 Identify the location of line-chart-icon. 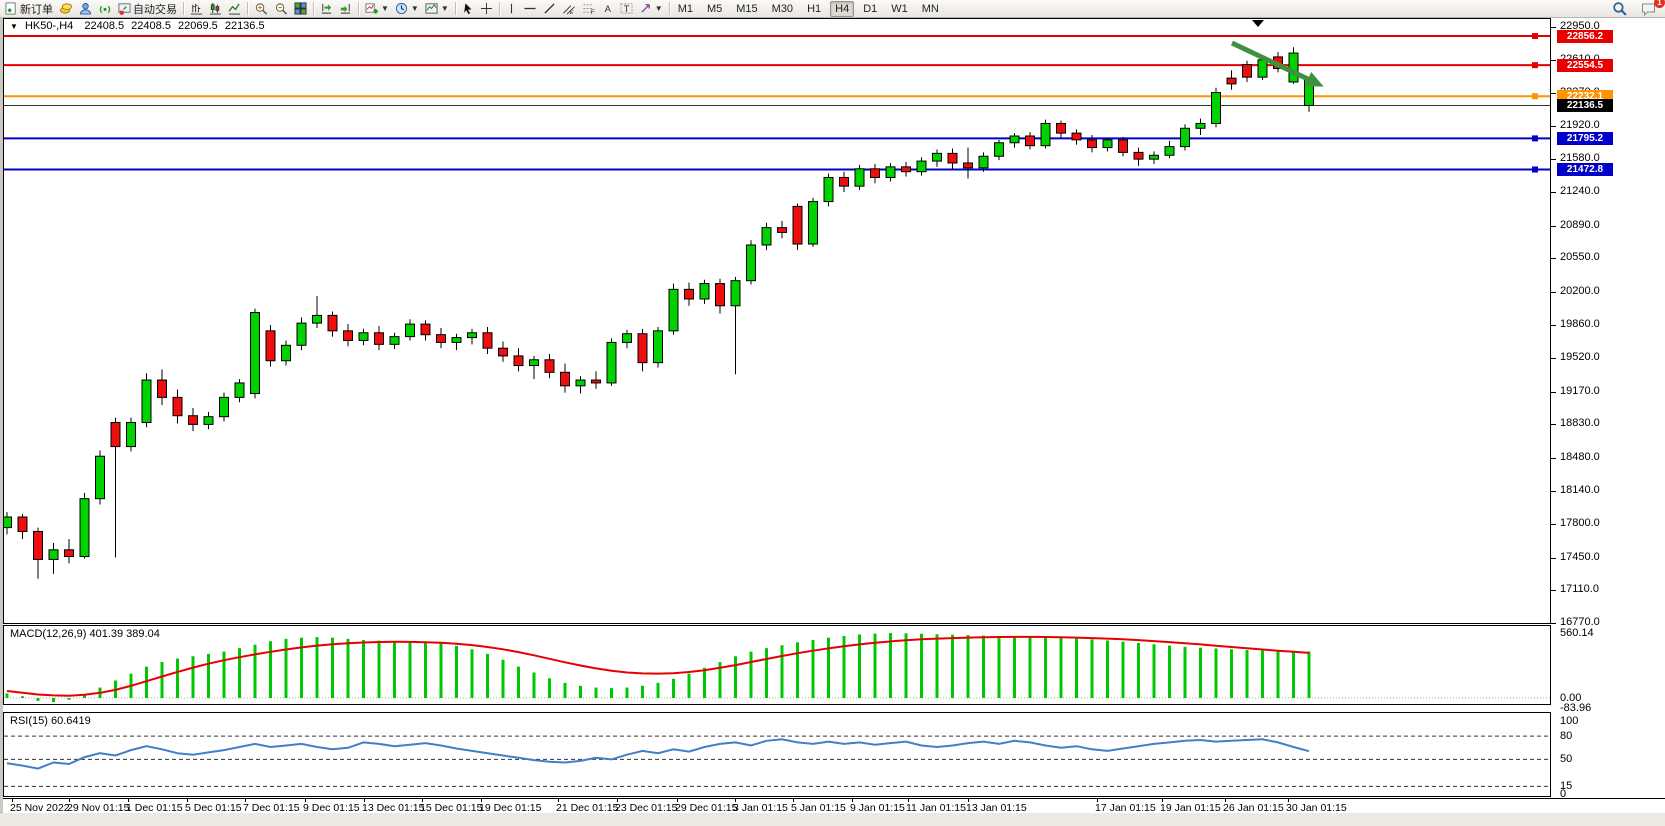
(234, 9).